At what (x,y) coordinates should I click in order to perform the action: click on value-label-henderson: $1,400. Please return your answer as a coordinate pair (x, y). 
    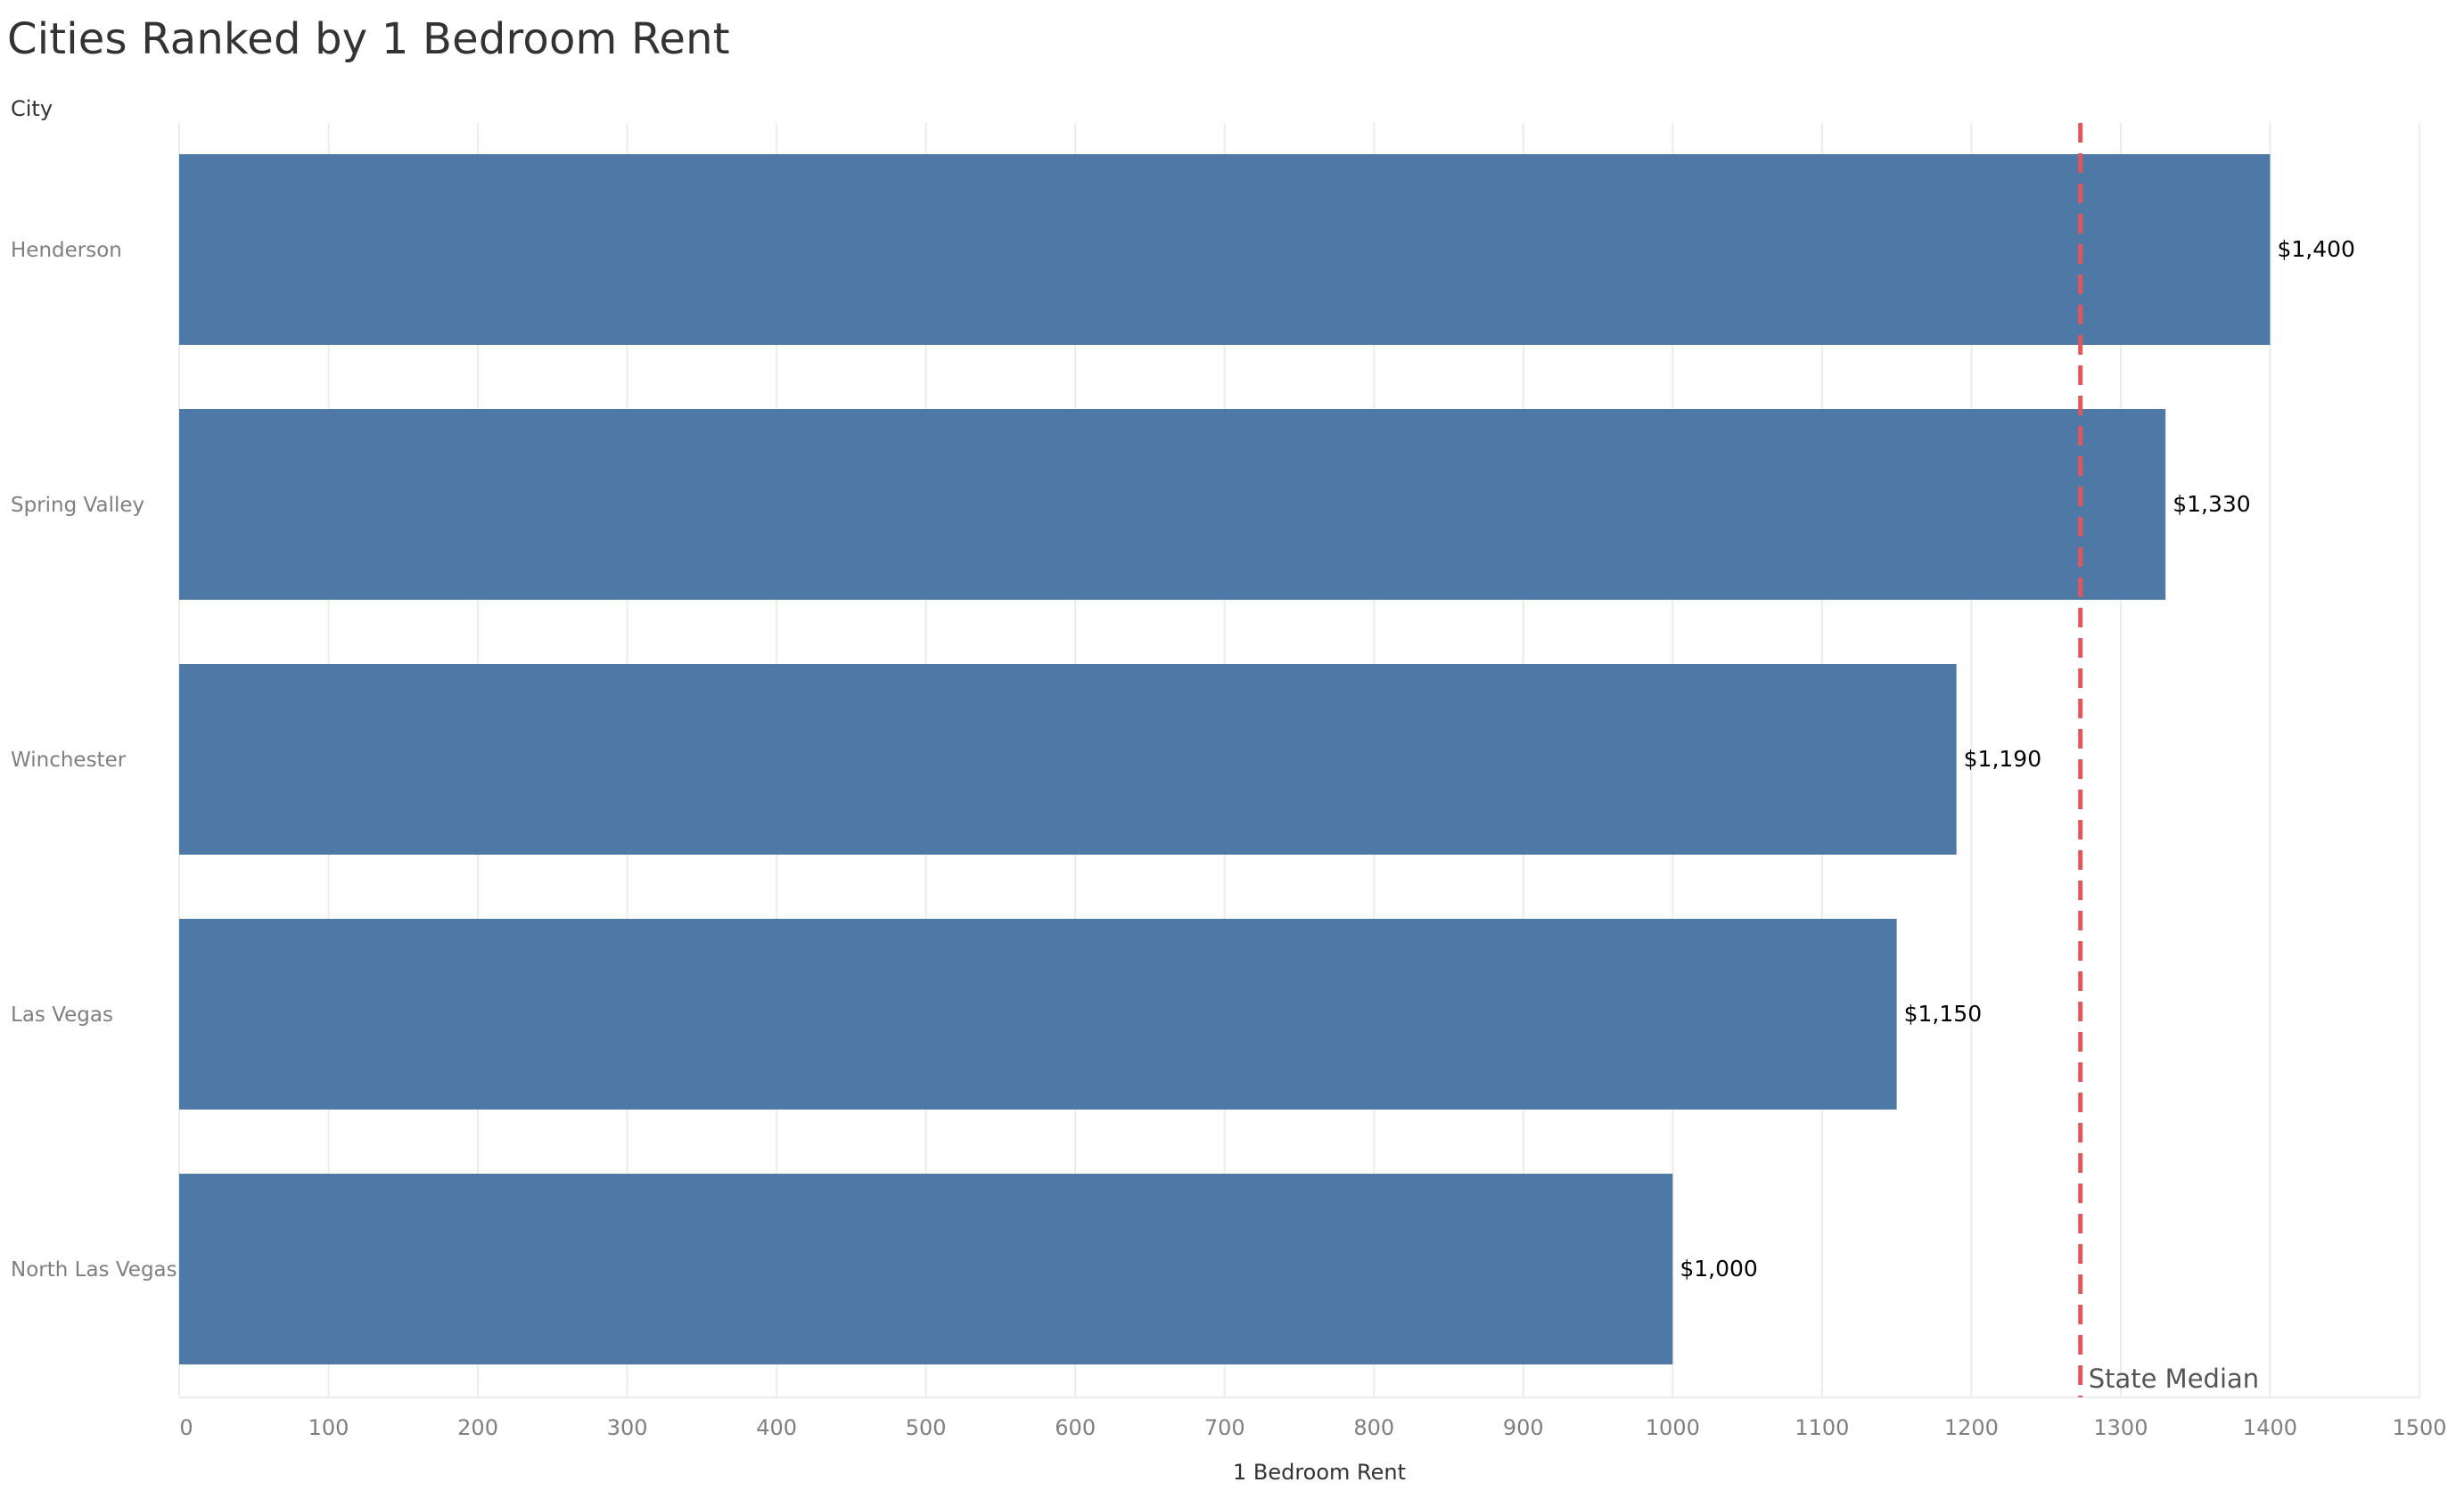
    Looking at the image, I should click on (2315, 249).